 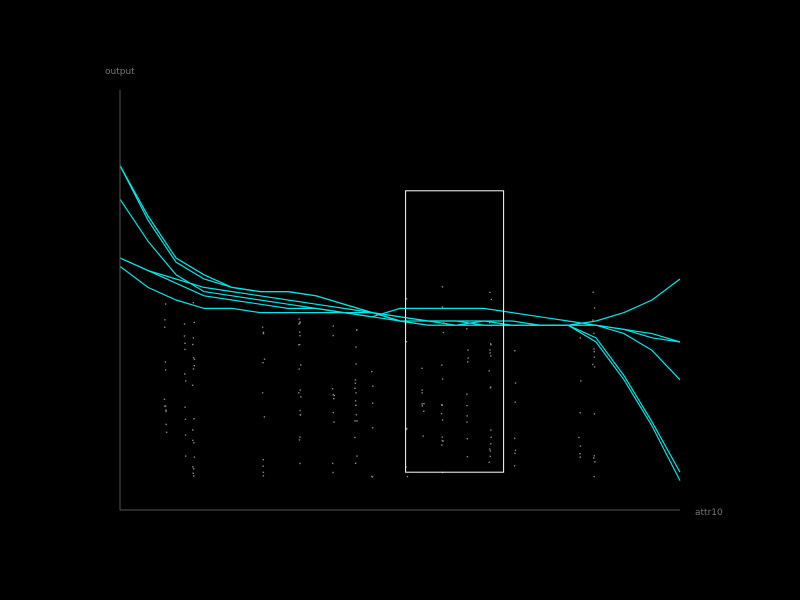 What do you see at coordinates (120, 72) in the screenshot?
I see `y-axis-label: output` at bounding box center [120, 72].